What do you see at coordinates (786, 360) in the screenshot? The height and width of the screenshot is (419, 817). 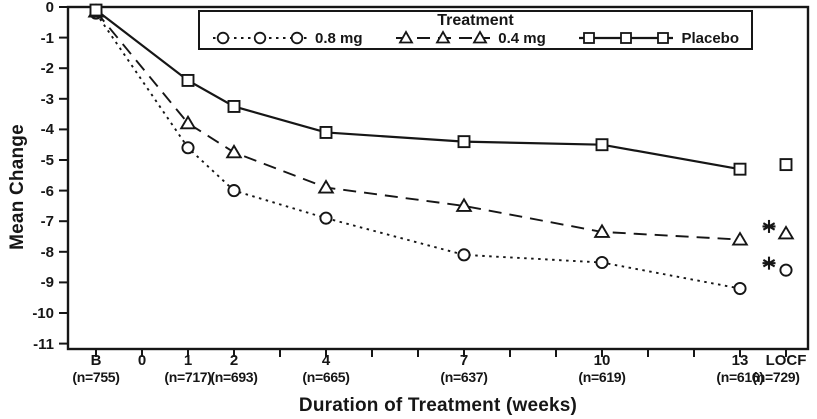 I see `x-tick-label: LOCF` at bounding box center [786, 360].